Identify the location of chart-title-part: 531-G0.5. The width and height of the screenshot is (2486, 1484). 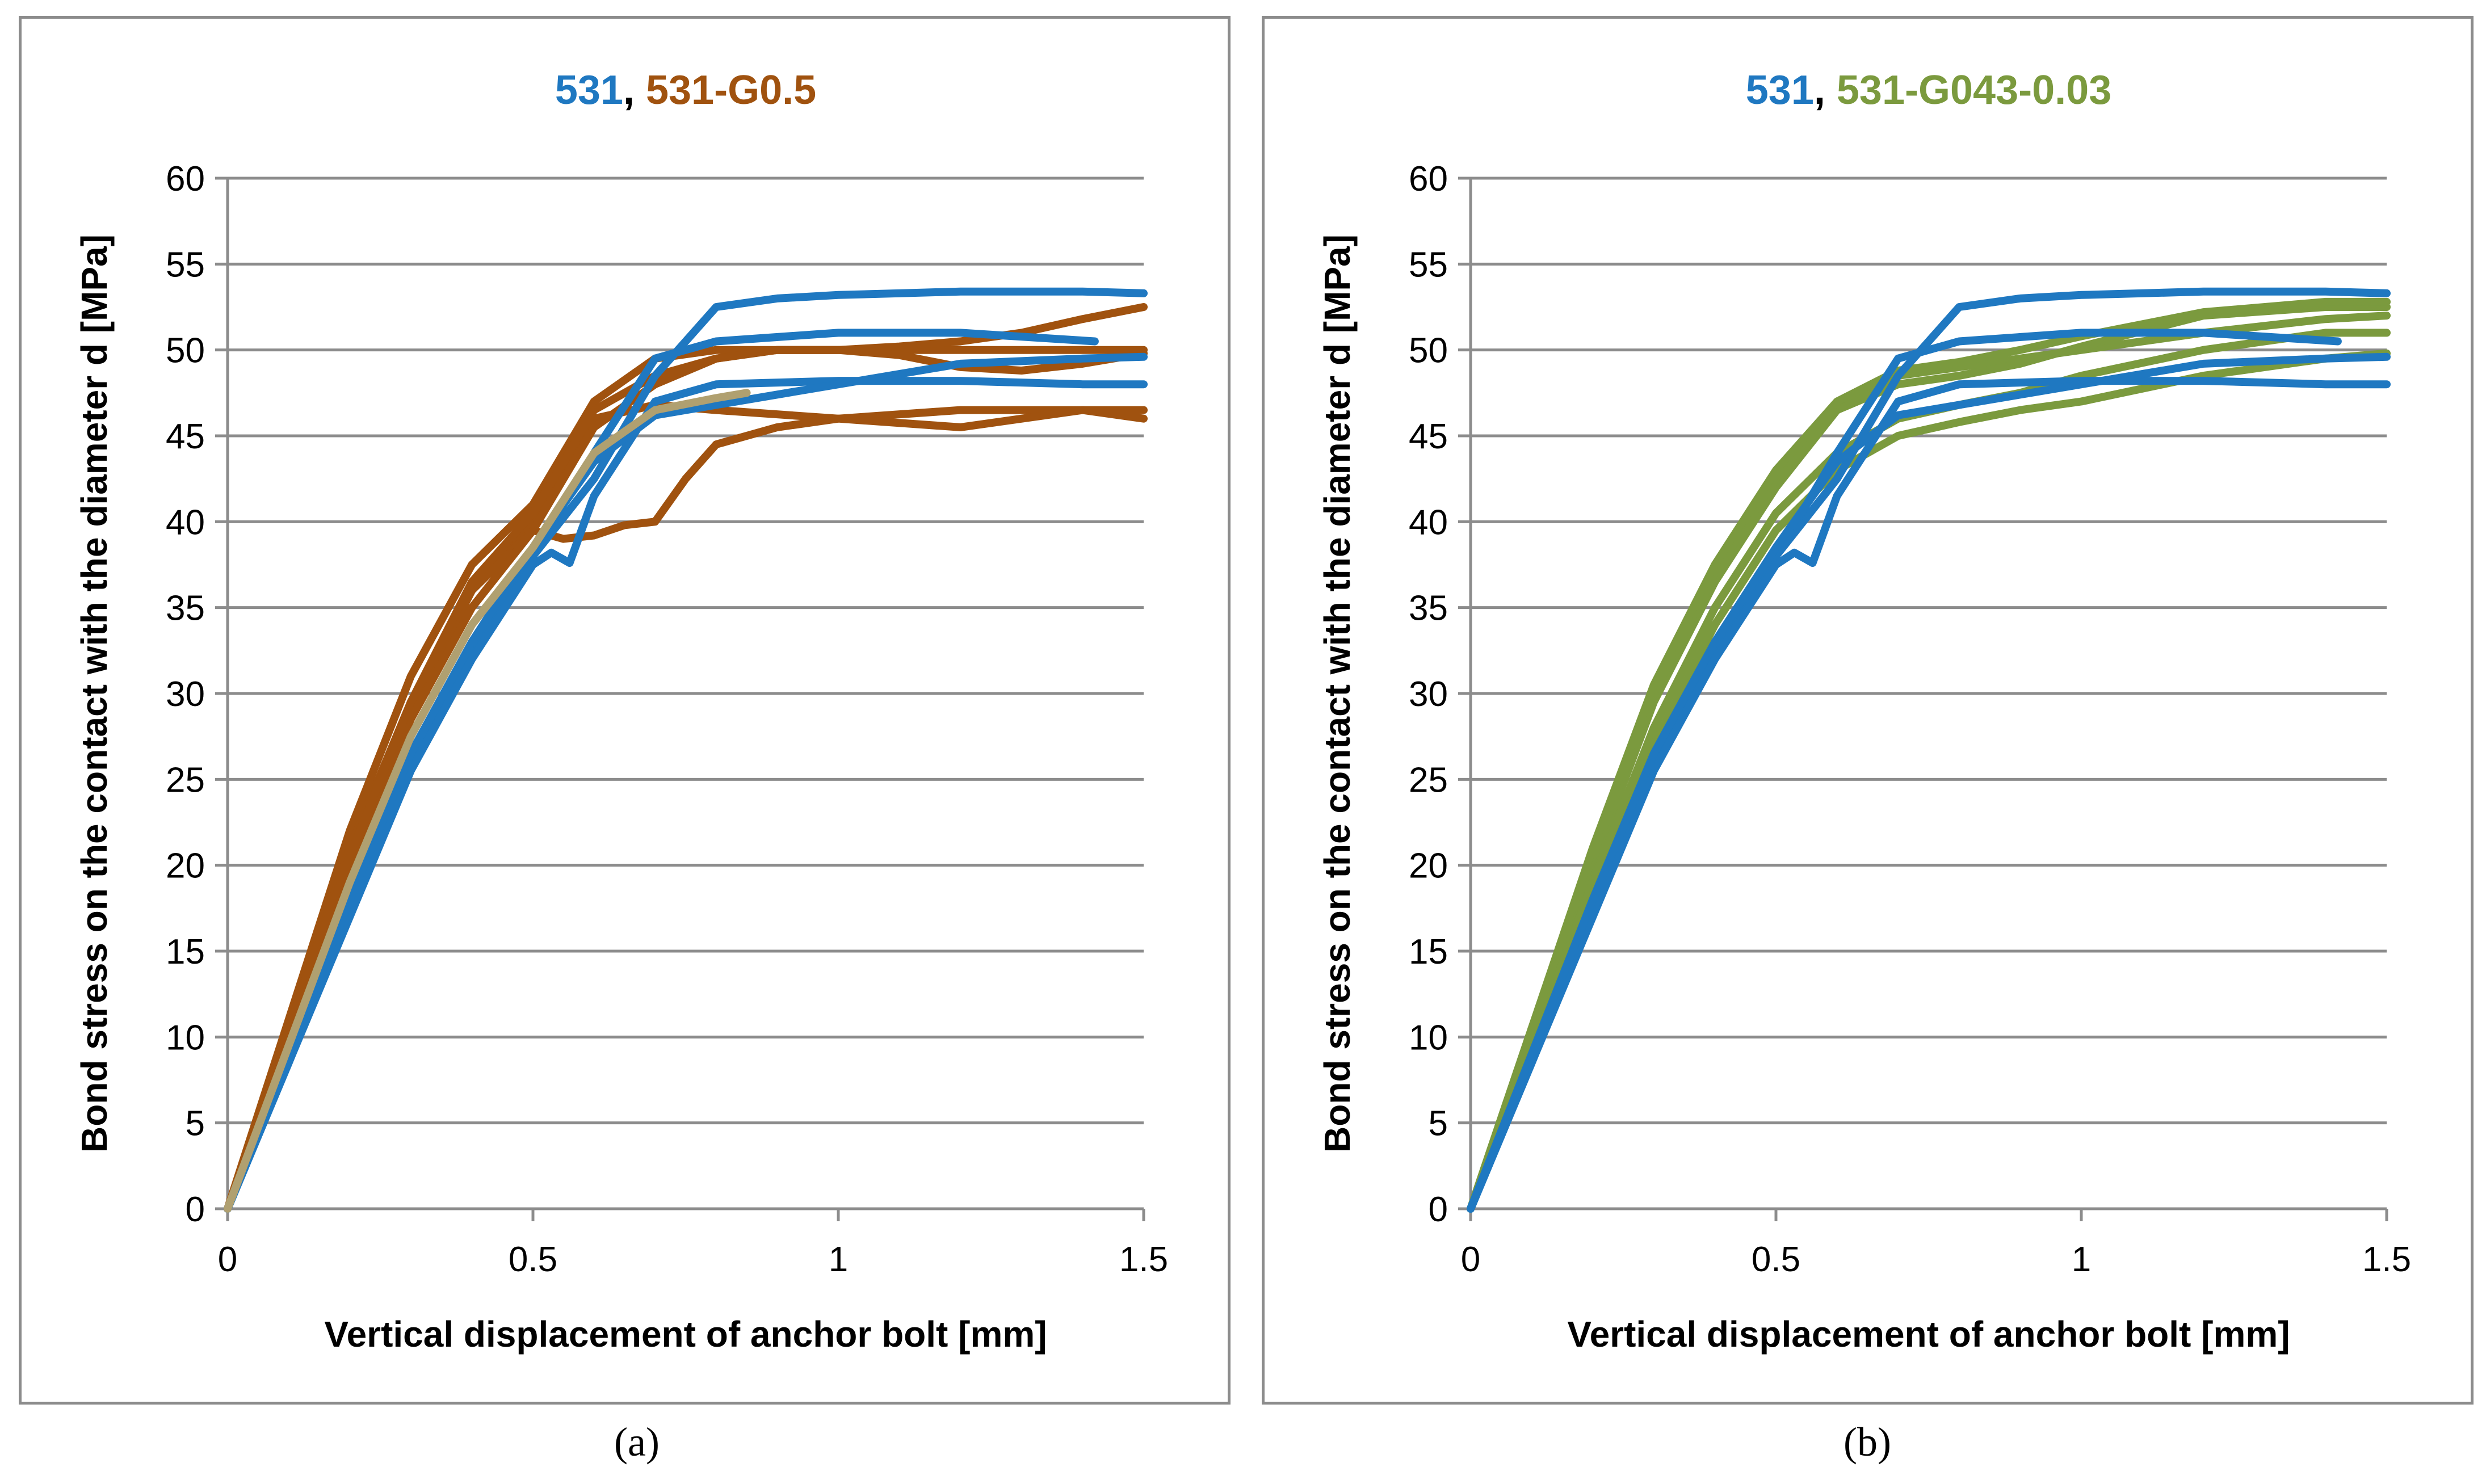
(731, 91).